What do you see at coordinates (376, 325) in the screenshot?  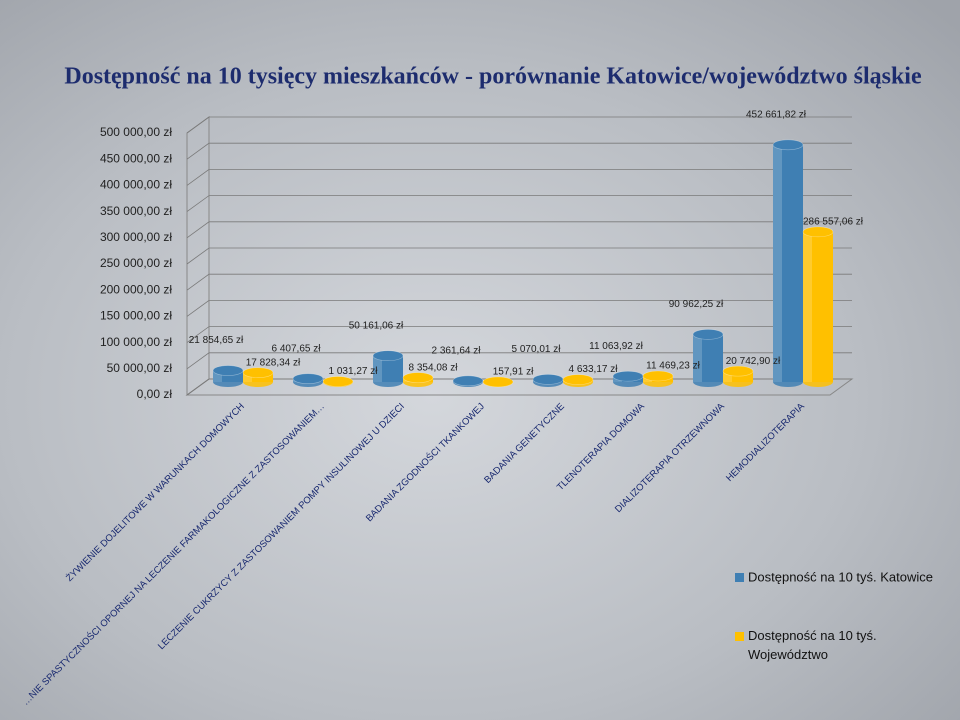 I see `value-label: 50 161,06 zł` at bounding box center [376, 325].